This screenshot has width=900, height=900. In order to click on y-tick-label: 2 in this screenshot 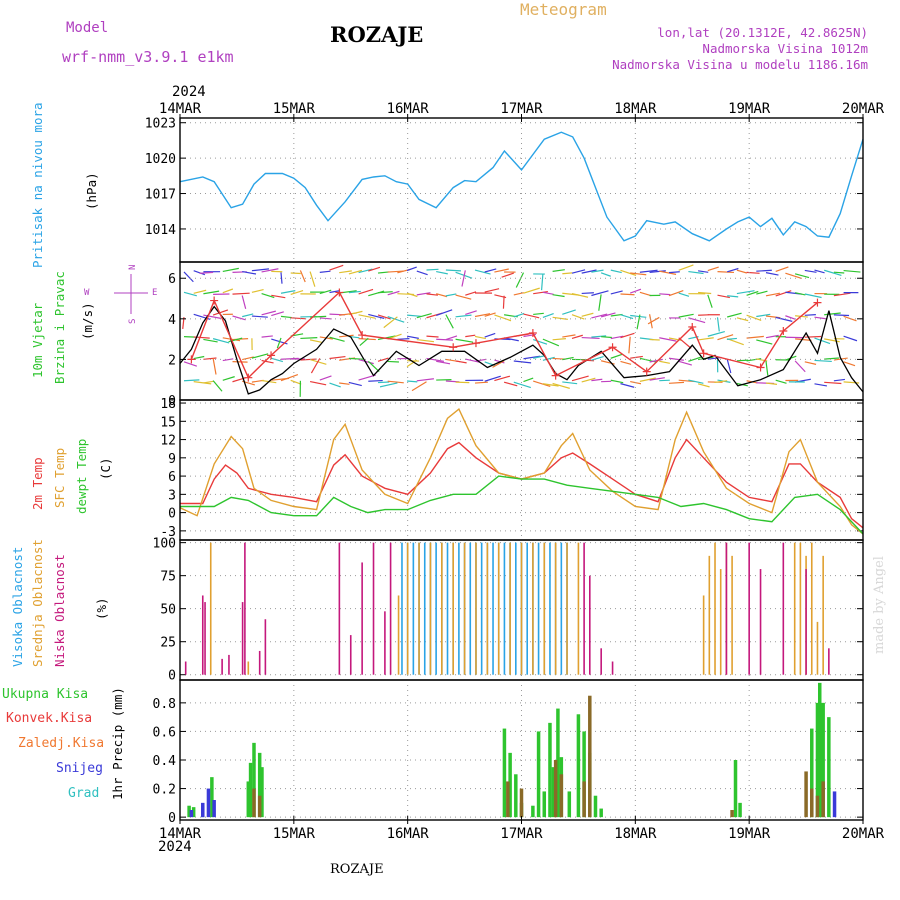, I will do `click(172, 360)`.